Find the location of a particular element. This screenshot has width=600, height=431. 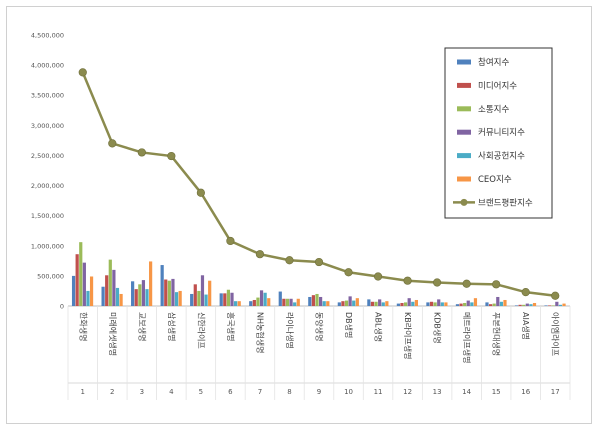

legend-label: 커뮤니티지수 is located at coordinates (501, 132).